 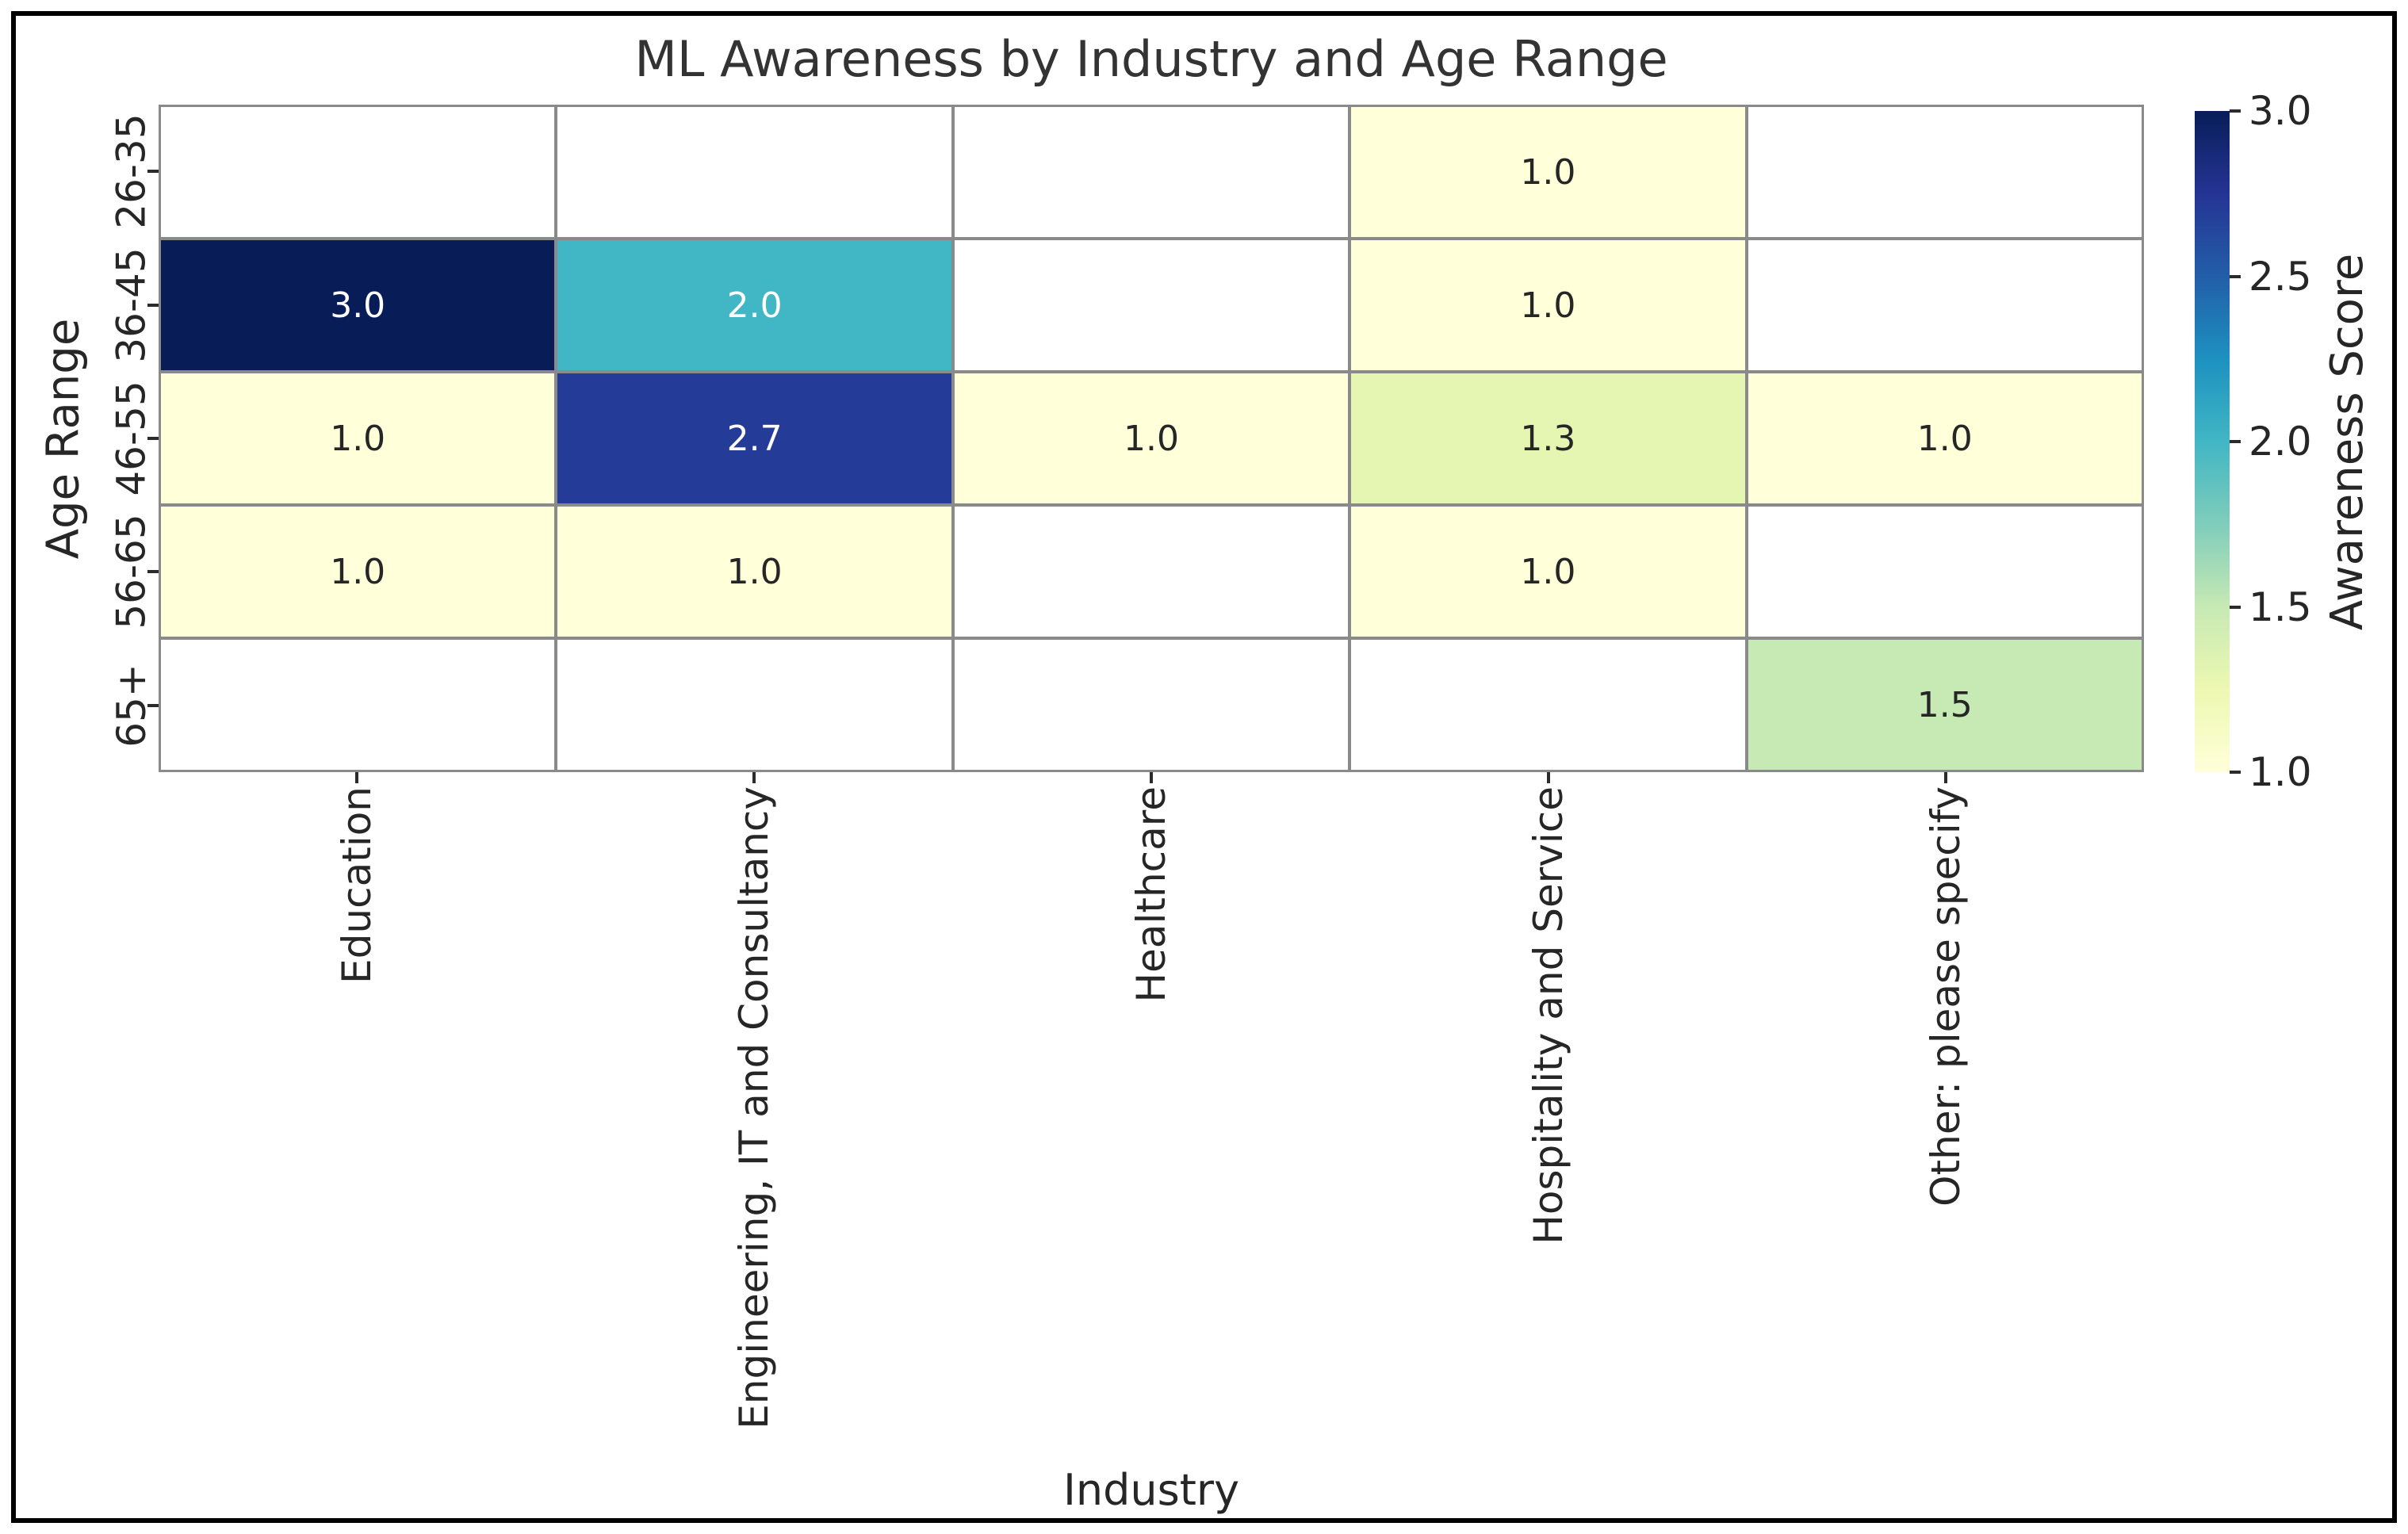 I want to click on colorbar-label-text: Awareness Score, so click(x=2348, y=442).